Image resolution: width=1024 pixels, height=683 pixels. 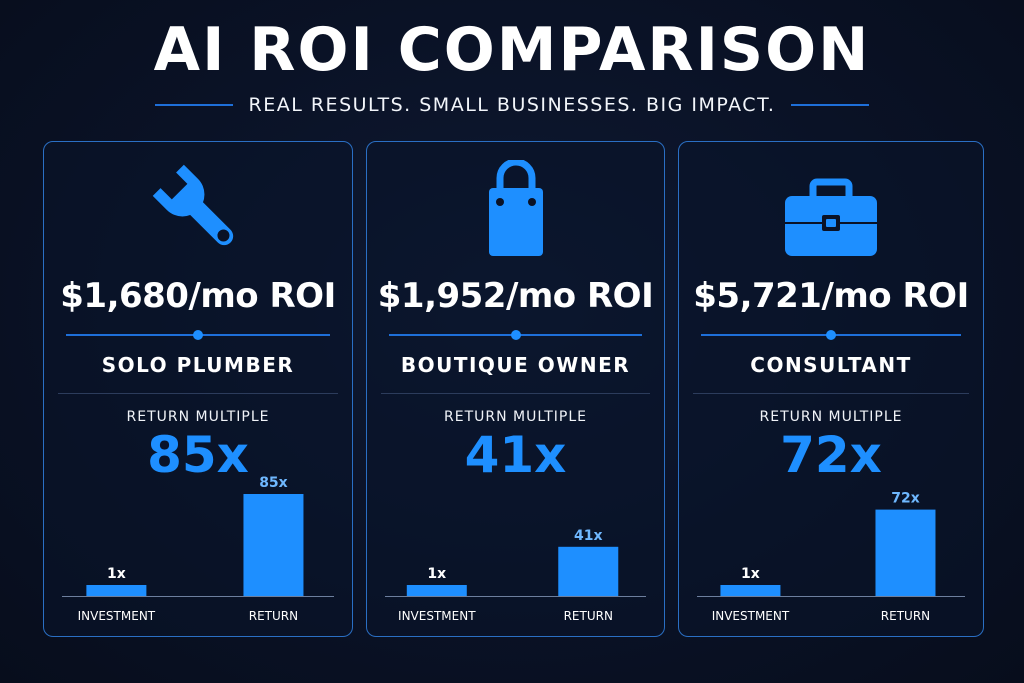 I want to click on wrench-icon, so click(x=198, y=210).